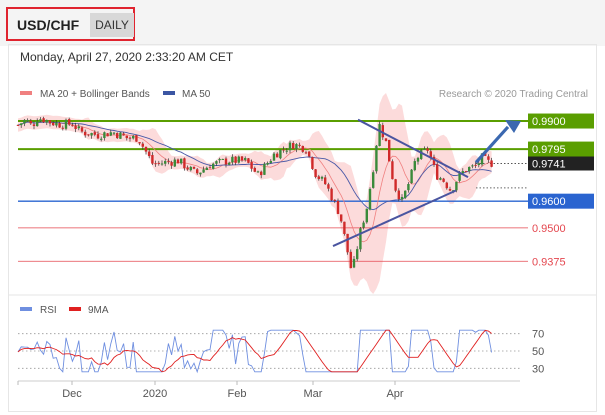 The height and width of the screenshot is (415, 605). What do you see at coordinates (95, 94) in the screenshot?
I see `bollinger-legend-label: MA 20 + Bollinger Bands` at bounding box center [95, 94].